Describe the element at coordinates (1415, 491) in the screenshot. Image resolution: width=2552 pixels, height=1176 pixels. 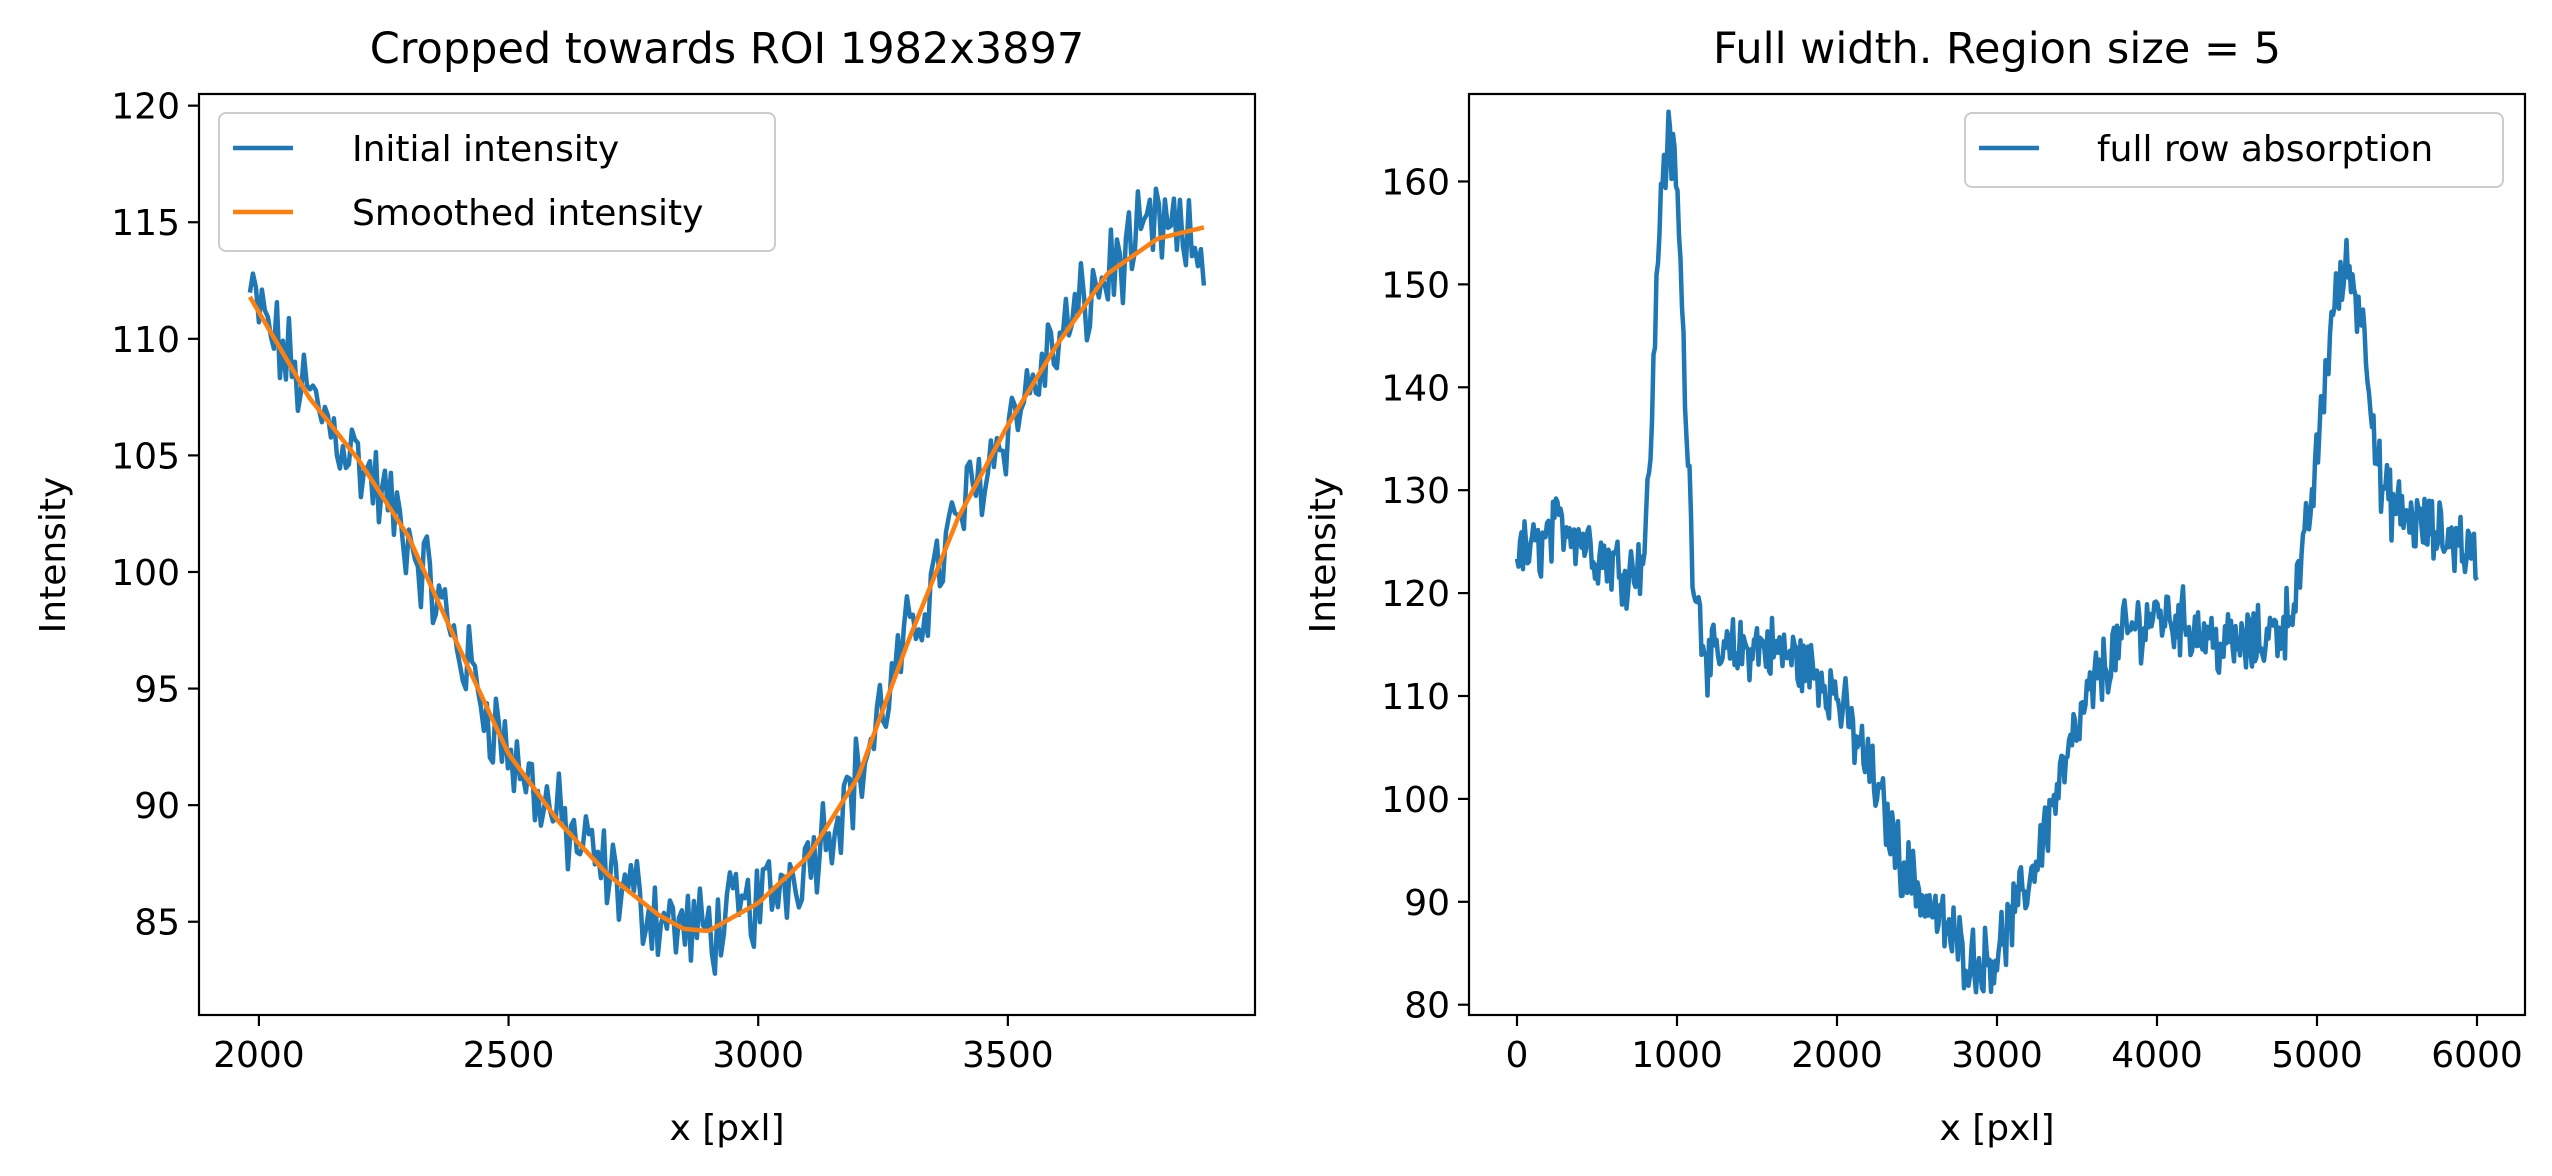
I see `right-y-tick-label: 130` at that location.